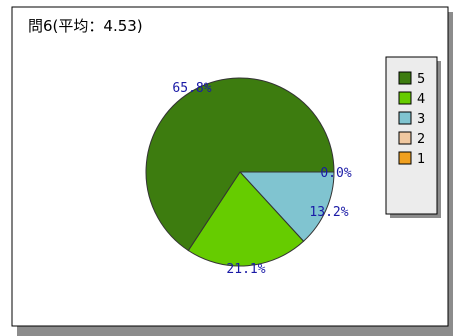 Image resolution: width=453 pixels, height=336 pixels. What do you see at coordinates (421, 139) in the screenshot?
I see `legend-label-2: 2` at bounding box center [421, 139].